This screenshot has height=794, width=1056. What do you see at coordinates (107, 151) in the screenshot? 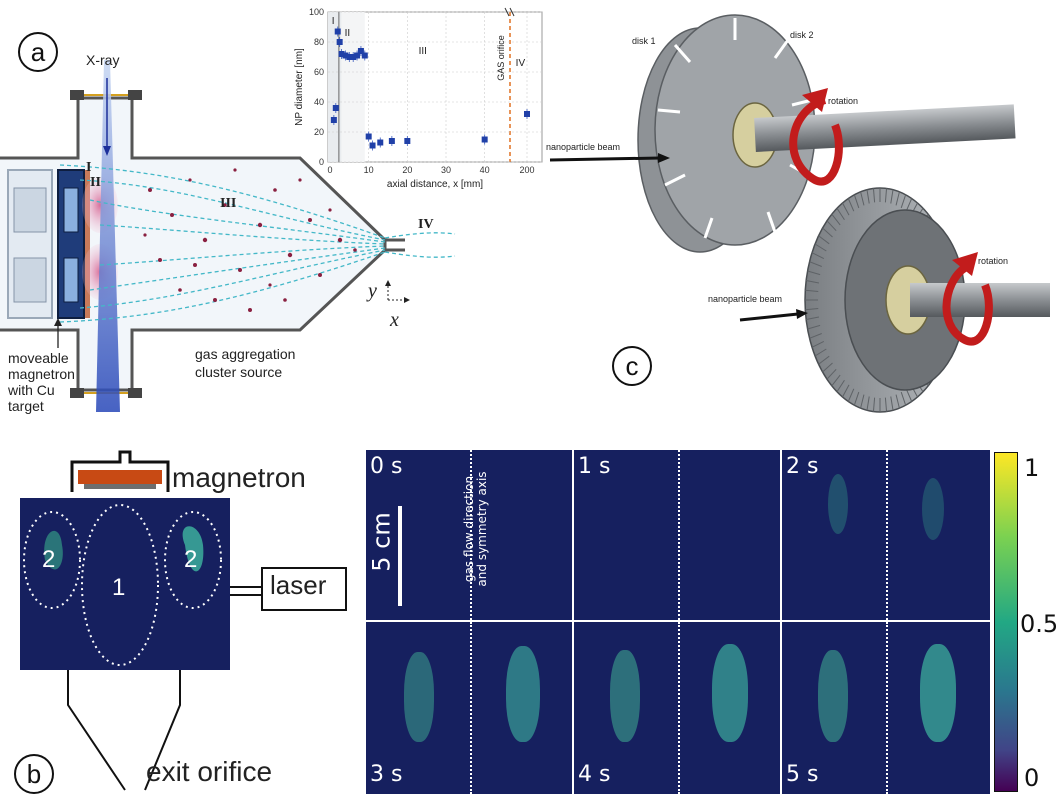
I see `xray-arrow-head` at bounding box center [107, 151].